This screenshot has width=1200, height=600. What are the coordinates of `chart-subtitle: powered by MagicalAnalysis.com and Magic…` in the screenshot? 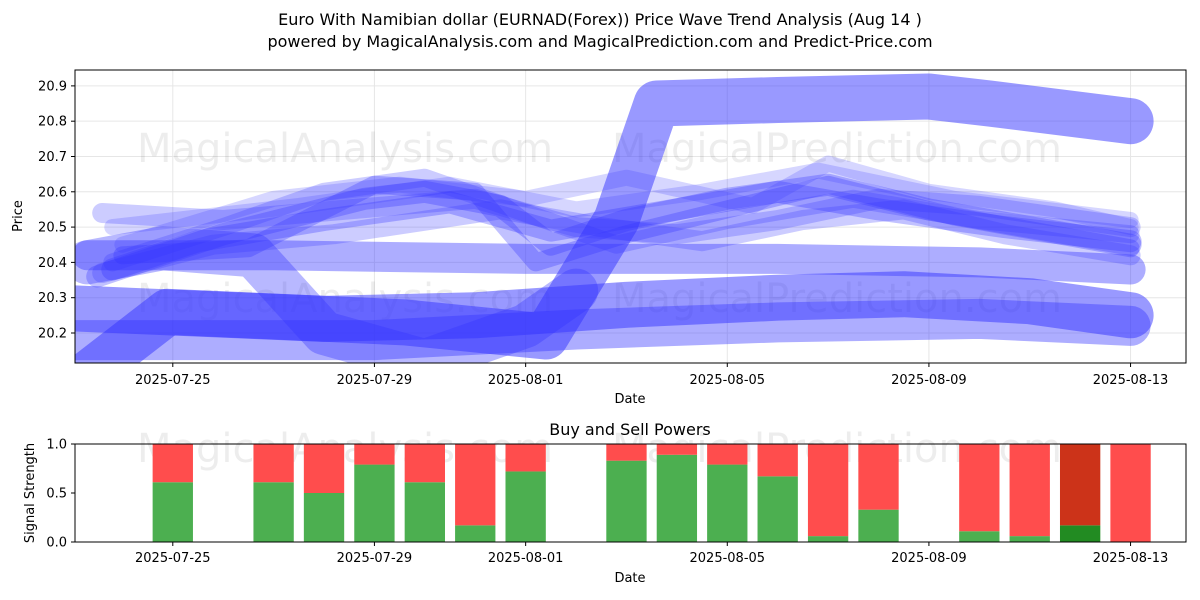 It's located at (600, 41).